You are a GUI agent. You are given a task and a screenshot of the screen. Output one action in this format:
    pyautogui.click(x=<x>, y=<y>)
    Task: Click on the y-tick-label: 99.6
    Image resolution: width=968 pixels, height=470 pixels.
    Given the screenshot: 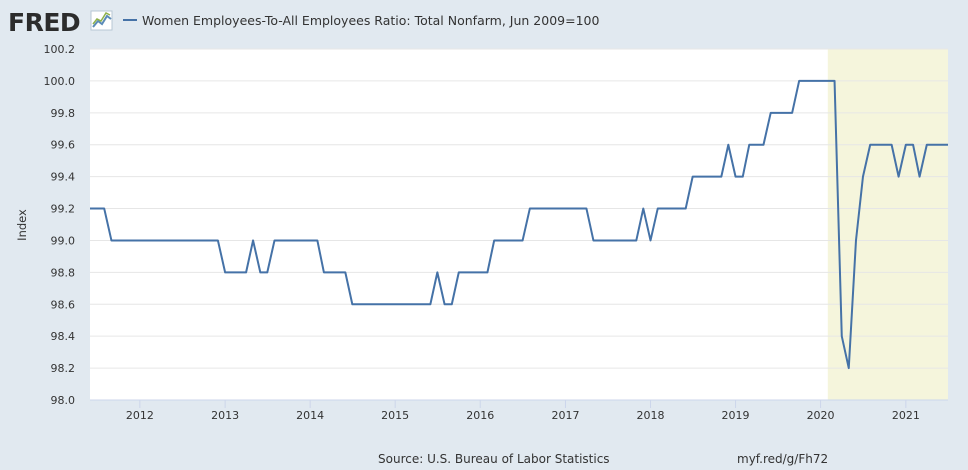 What is the action you would take?
    pyautogui.click(x=63, y=145)
    